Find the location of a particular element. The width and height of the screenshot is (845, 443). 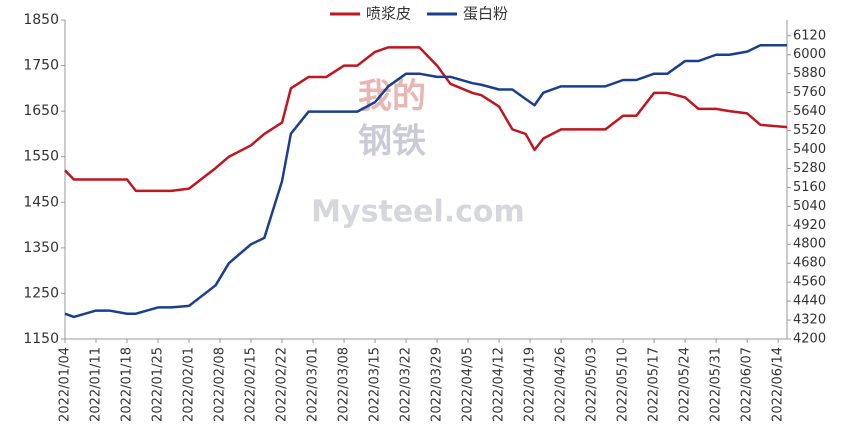

x-tick-label: 2022/04/19 is located at coordinates (530, 384).